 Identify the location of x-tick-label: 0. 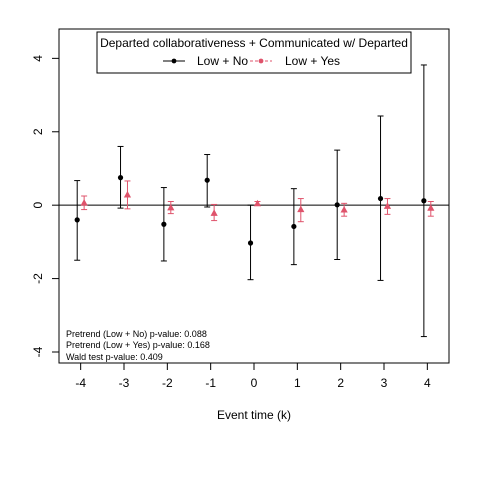
(254, 383).